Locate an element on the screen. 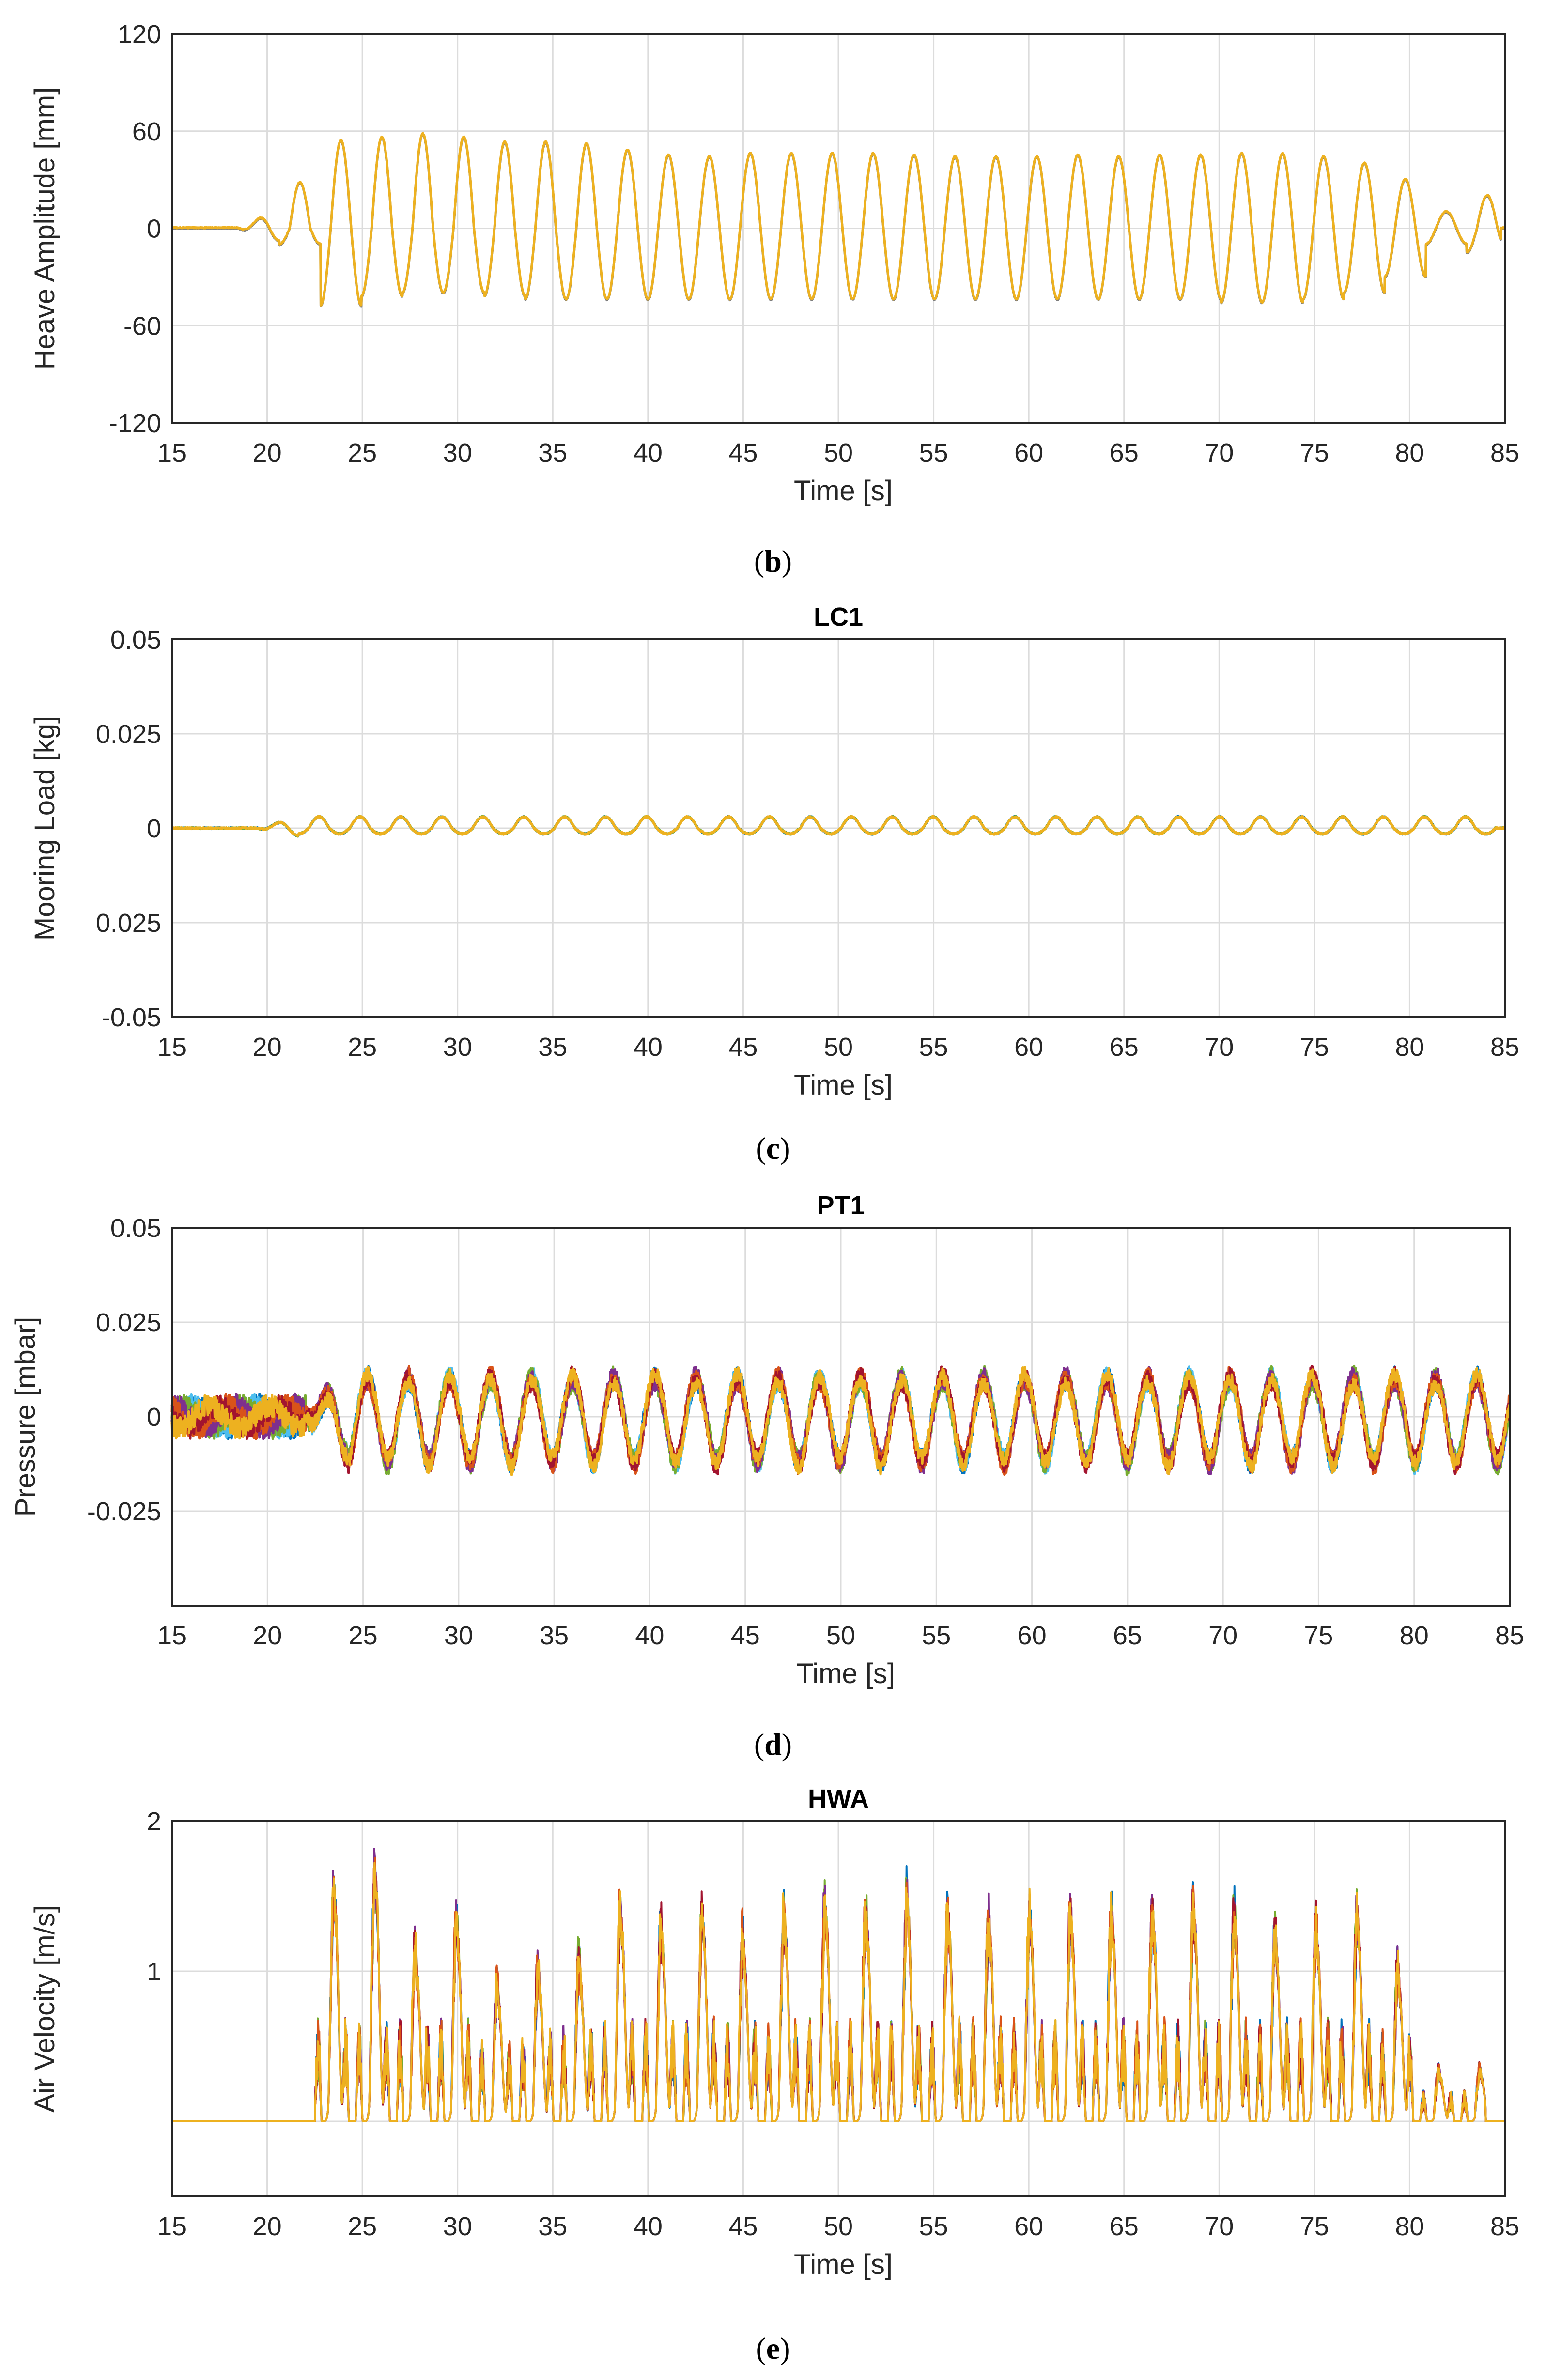 The image size is (1546, 2380). panel-caption: (b) is located at coordinates (773, 561).